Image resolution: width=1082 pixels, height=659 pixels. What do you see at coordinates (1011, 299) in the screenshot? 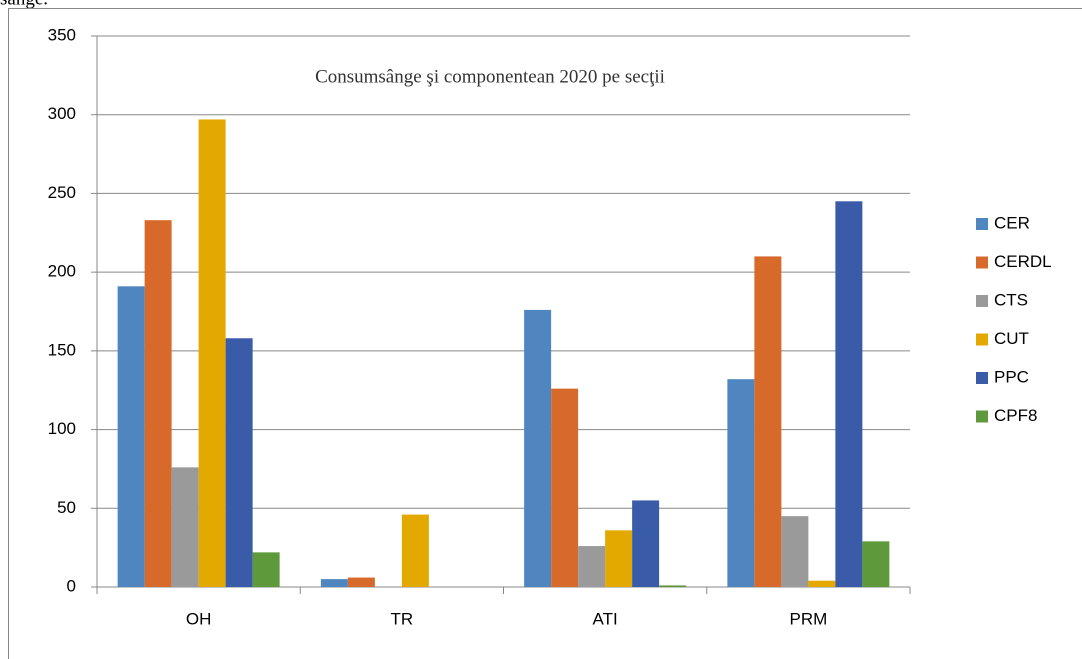
I see `legend-label: CTS` at bounding box center [1011, 299].